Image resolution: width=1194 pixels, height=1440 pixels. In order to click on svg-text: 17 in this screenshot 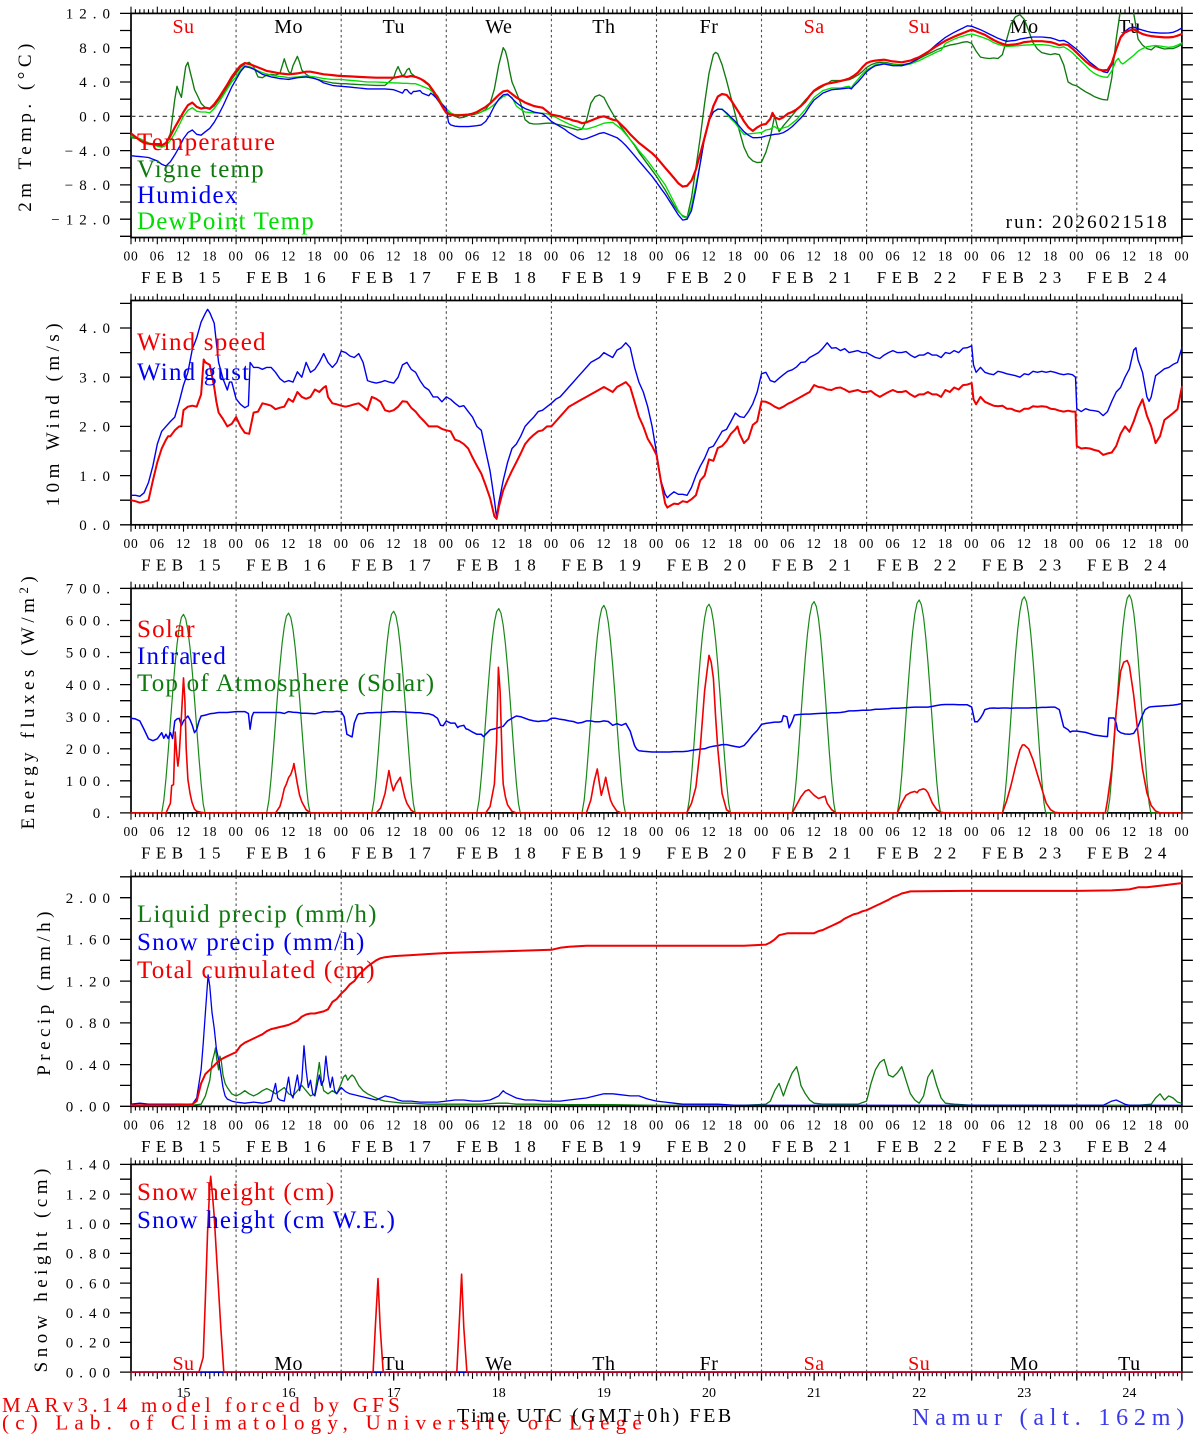, I will do `click(394, 1393)`.